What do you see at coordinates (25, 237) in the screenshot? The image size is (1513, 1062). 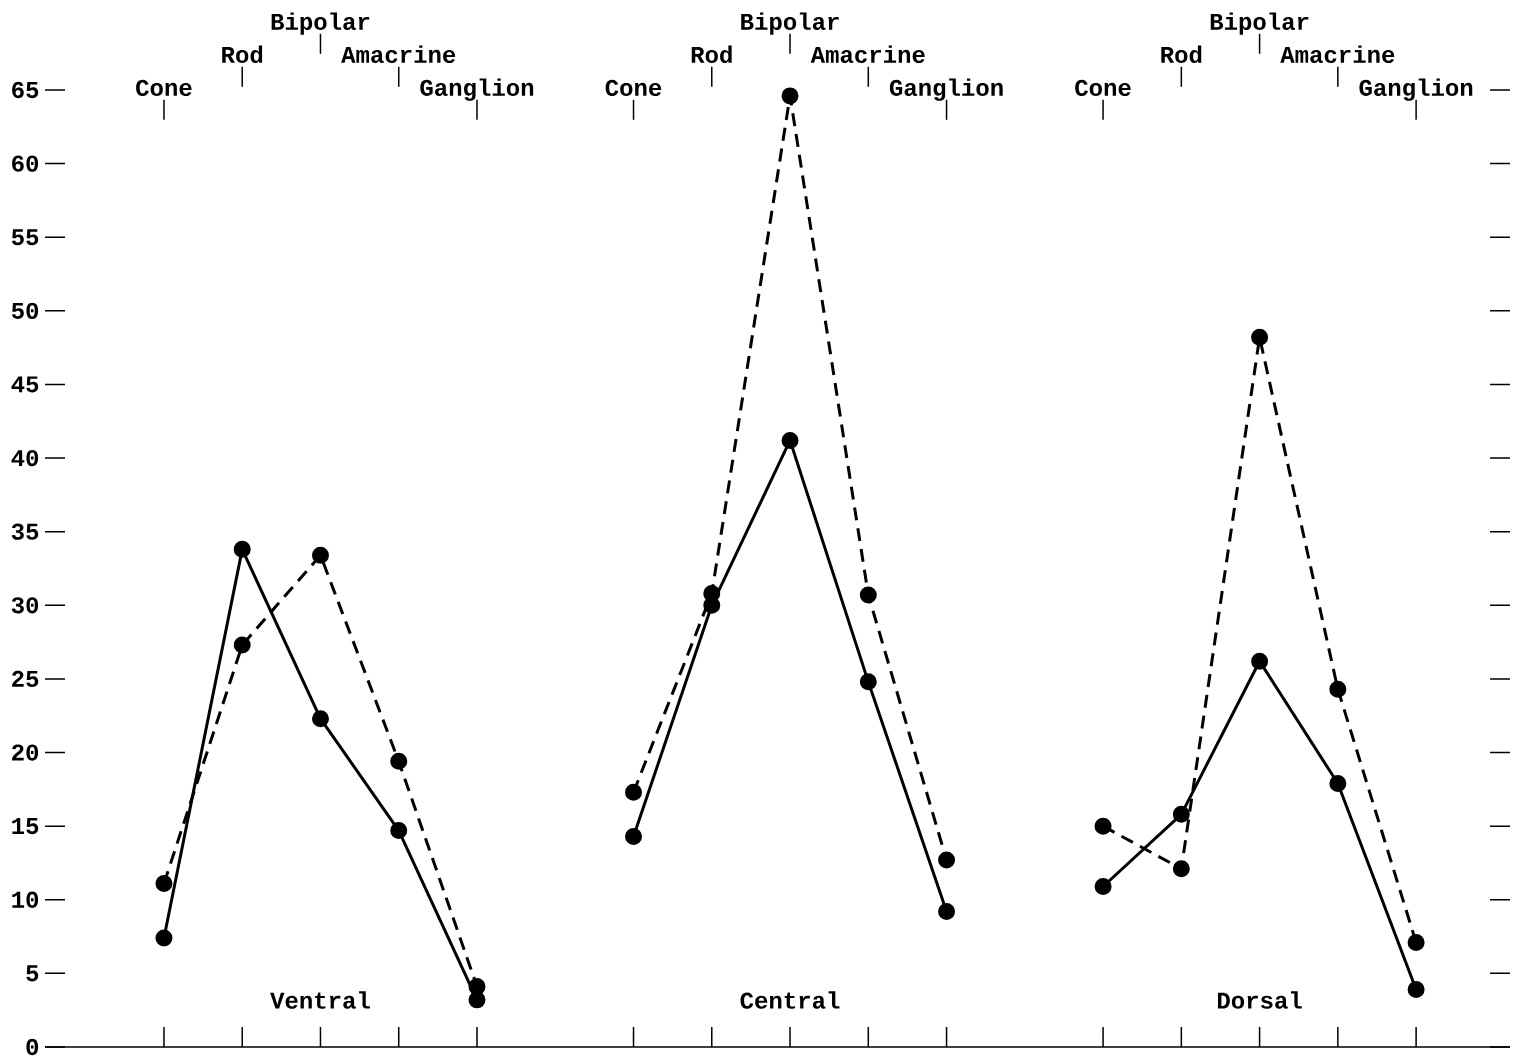 I see `y-tick-label: 55` at bounding box center [25, 237].